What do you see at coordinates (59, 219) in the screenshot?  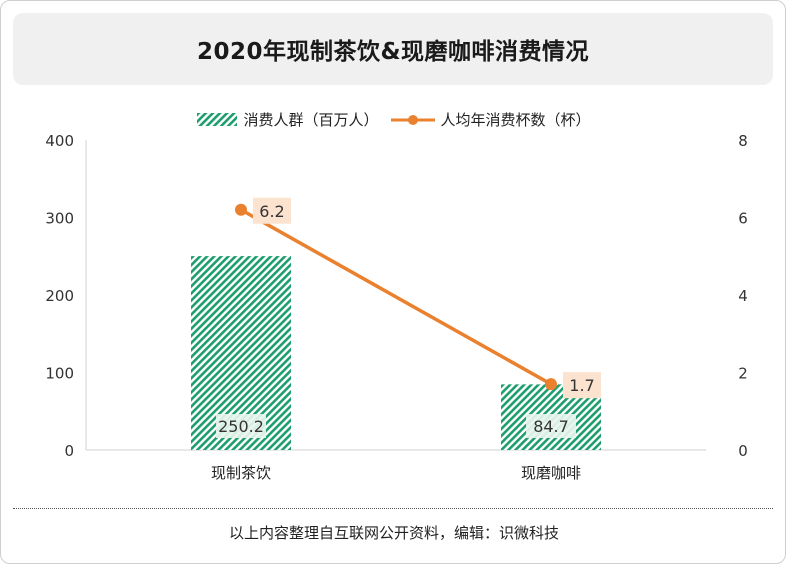 I see `y-left-tick-label: 300` at bounding box center [59, 219].